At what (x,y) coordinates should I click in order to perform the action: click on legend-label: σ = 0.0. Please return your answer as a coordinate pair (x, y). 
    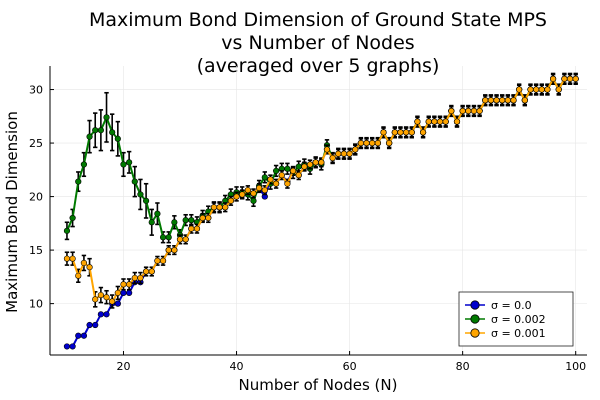
    Looking at the image, I should click on (511, 305).